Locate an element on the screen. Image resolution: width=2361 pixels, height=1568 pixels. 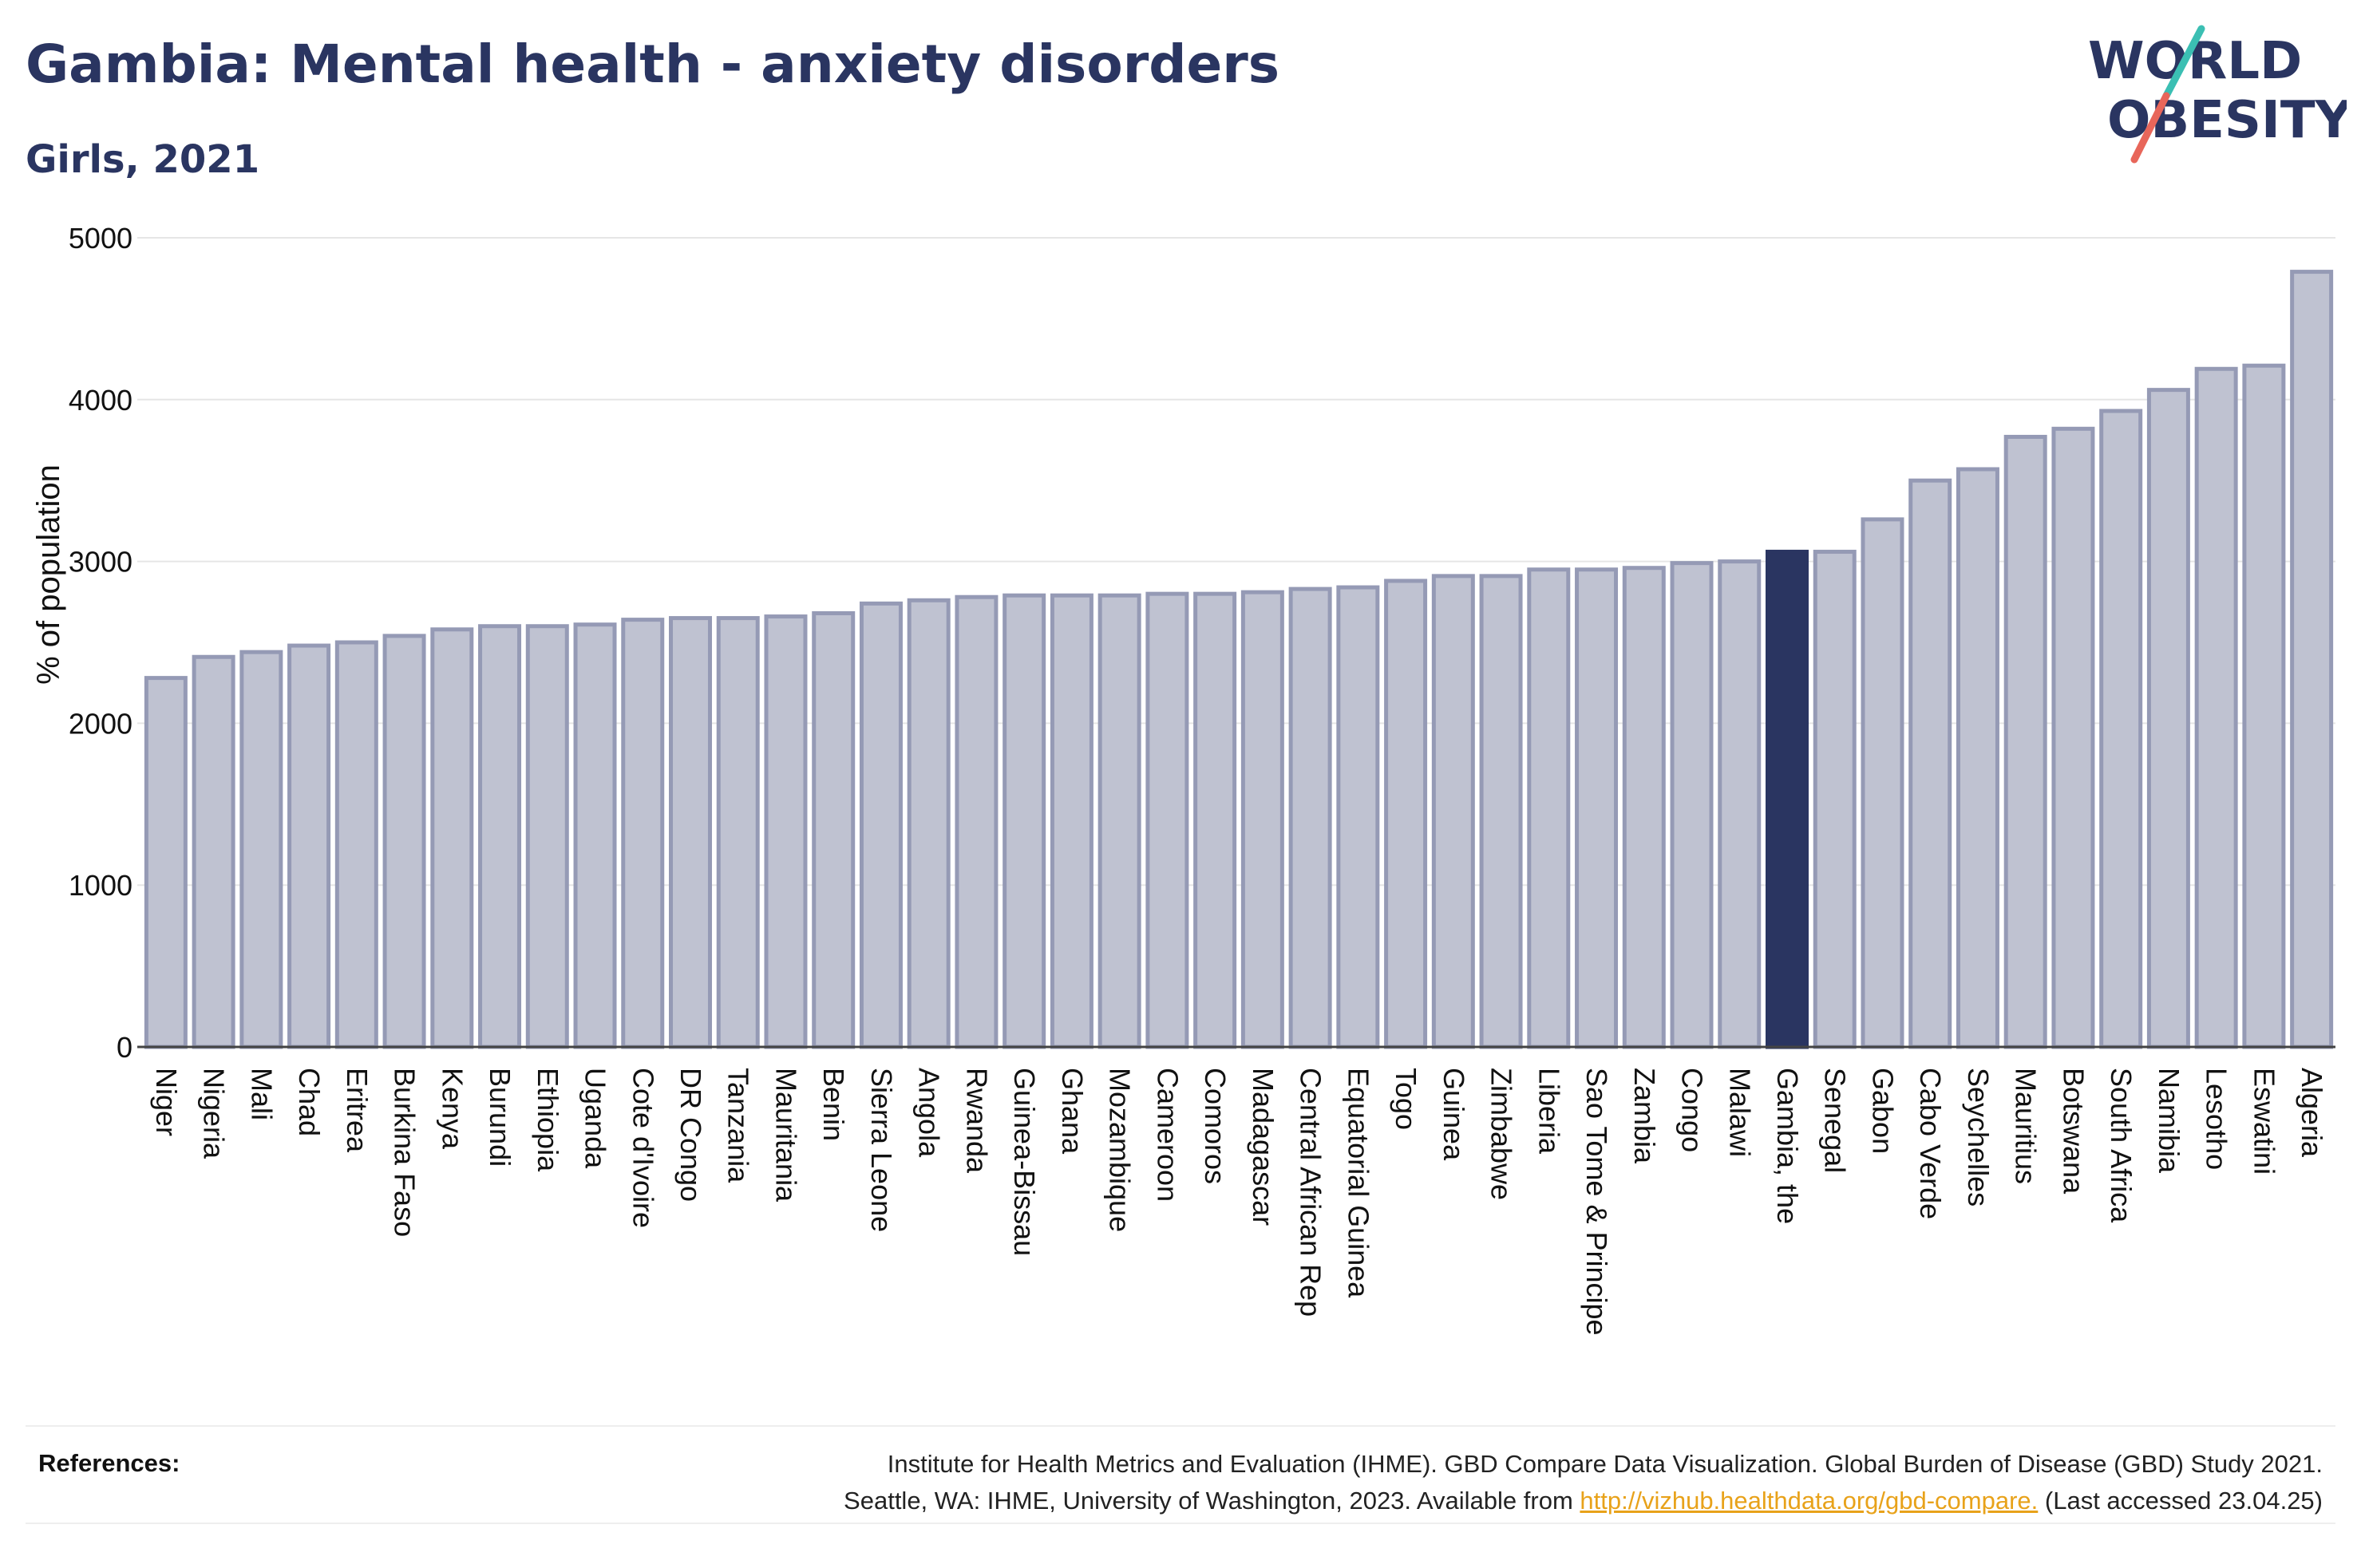
x-tick-label: Zimbabwe is located at coordinates (1501, 1134).